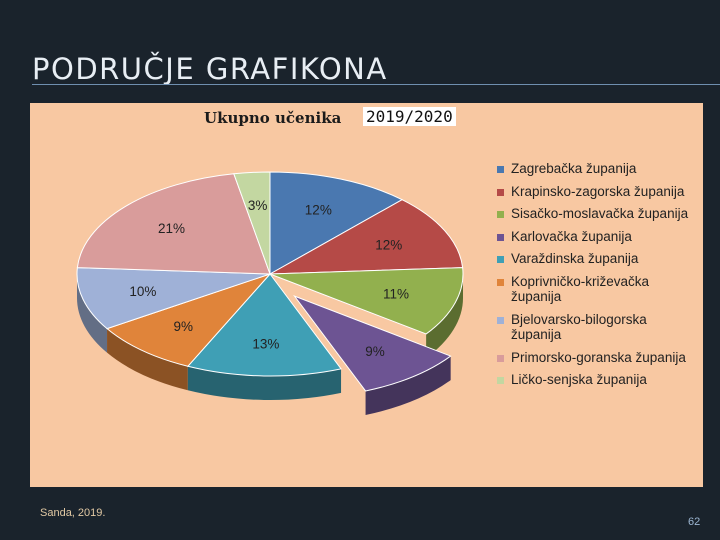 The image size is (720, 540). I want to click on legend-item: Karlovačka županija, so click(597, 237).